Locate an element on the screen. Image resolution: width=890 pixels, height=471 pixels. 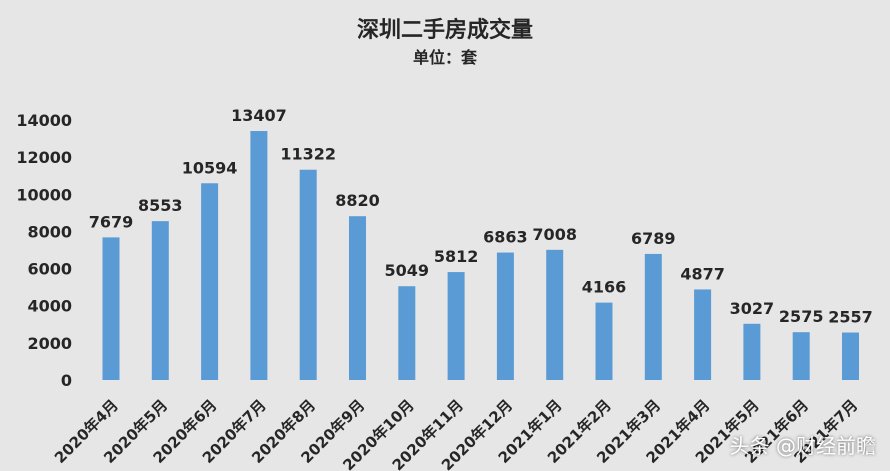
y-tick-label: 4000 is located at coordinates (49, 306).